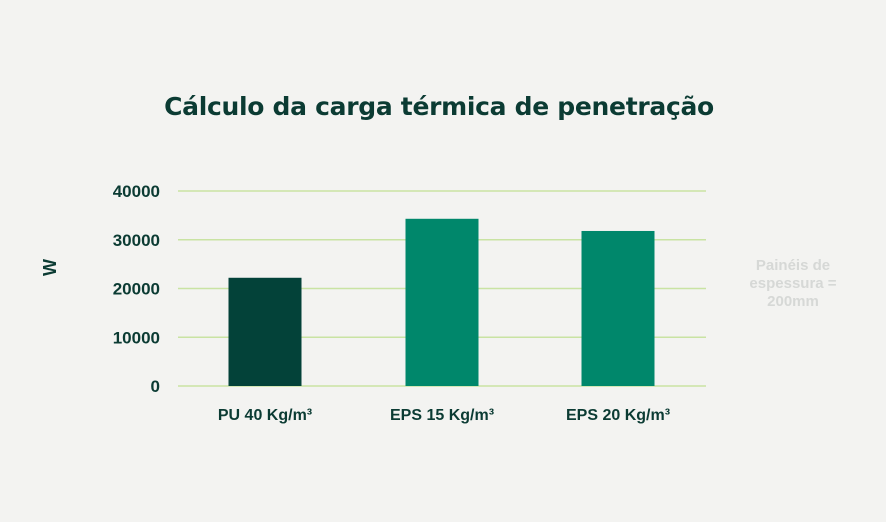  I want to click on y-axis-label: W, so click(50, 267).